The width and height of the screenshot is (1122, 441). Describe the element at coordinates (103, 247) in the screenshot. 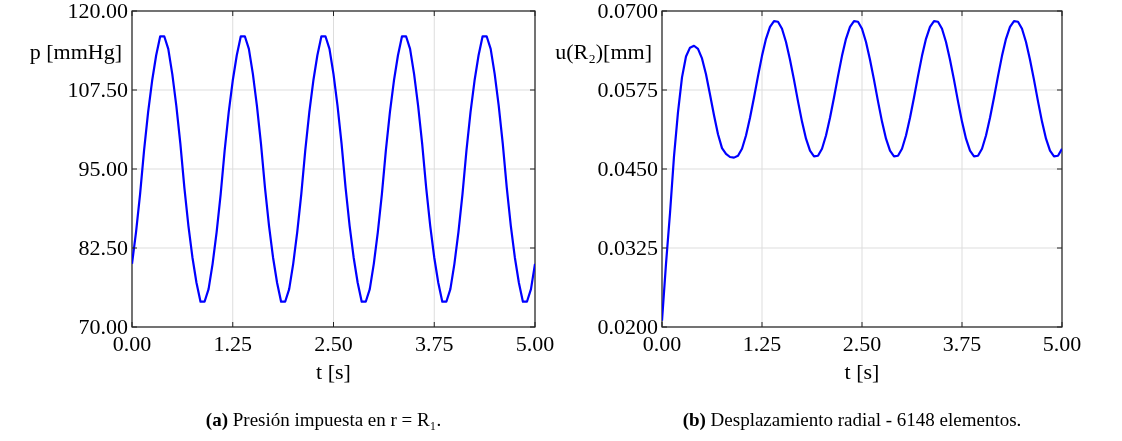

I see `y-tick-label: 82.50` at that location.